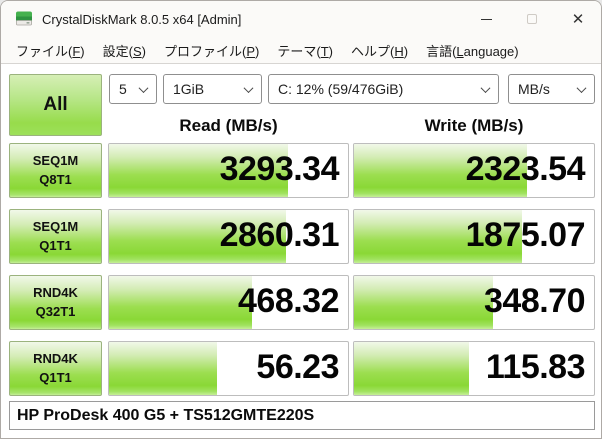 This screenshot has height=439, width=602. Describe the element at coordinates (525, 234) in the screenshot. I see `write-value: 1875.07` at that location.